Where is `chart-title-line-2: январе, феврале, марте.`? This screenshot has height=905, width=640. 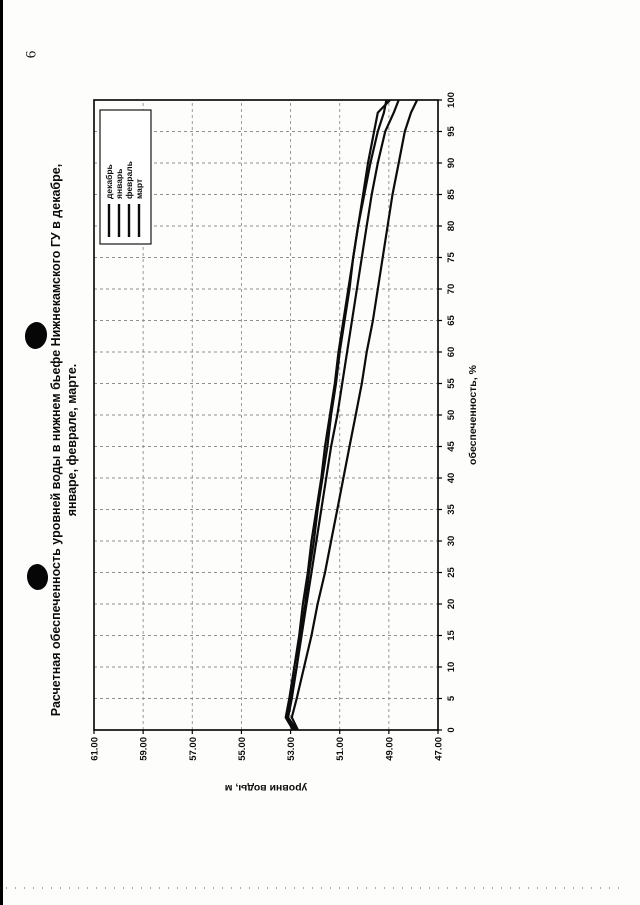
chart-title-line-2: январе, феврале, марте. is located at coordinates (72, 440).